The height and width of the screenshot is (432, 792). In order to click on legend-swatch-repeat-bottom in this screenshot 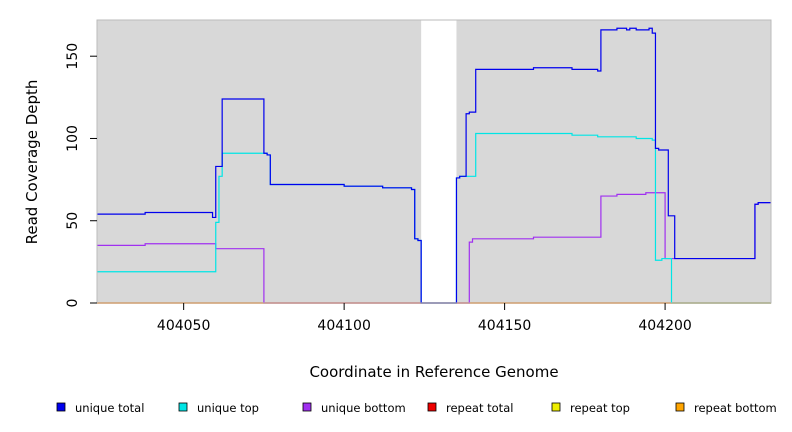, I will do `click(680, 407)`.